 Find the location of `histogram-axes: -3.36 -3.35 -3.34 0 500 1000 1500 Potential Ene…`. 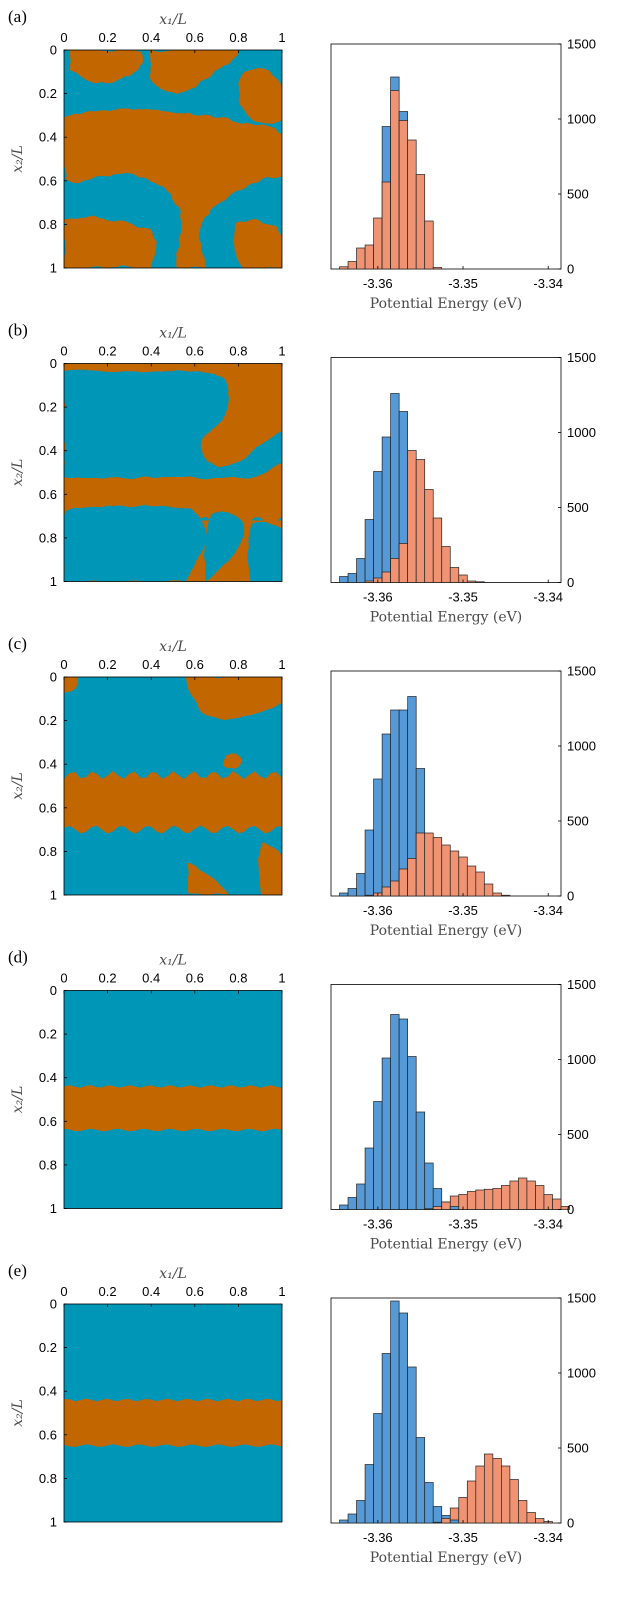

histogram-axes: -3.36 -3.35 -3.34 0 500 1000 1500 Potential Ene… is located at coordinates (479, 1115).